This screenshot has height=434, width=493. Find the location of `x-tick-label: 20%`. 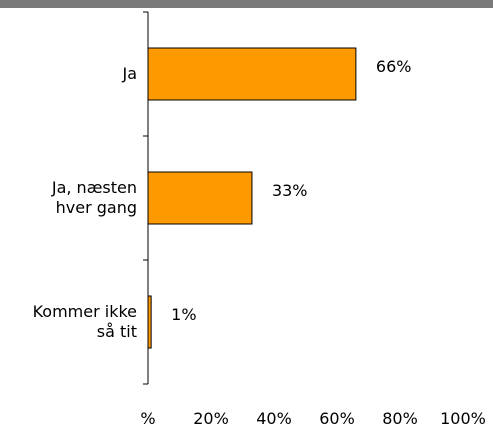

x-tick-label: 20% is located at coordinates (211, 418).